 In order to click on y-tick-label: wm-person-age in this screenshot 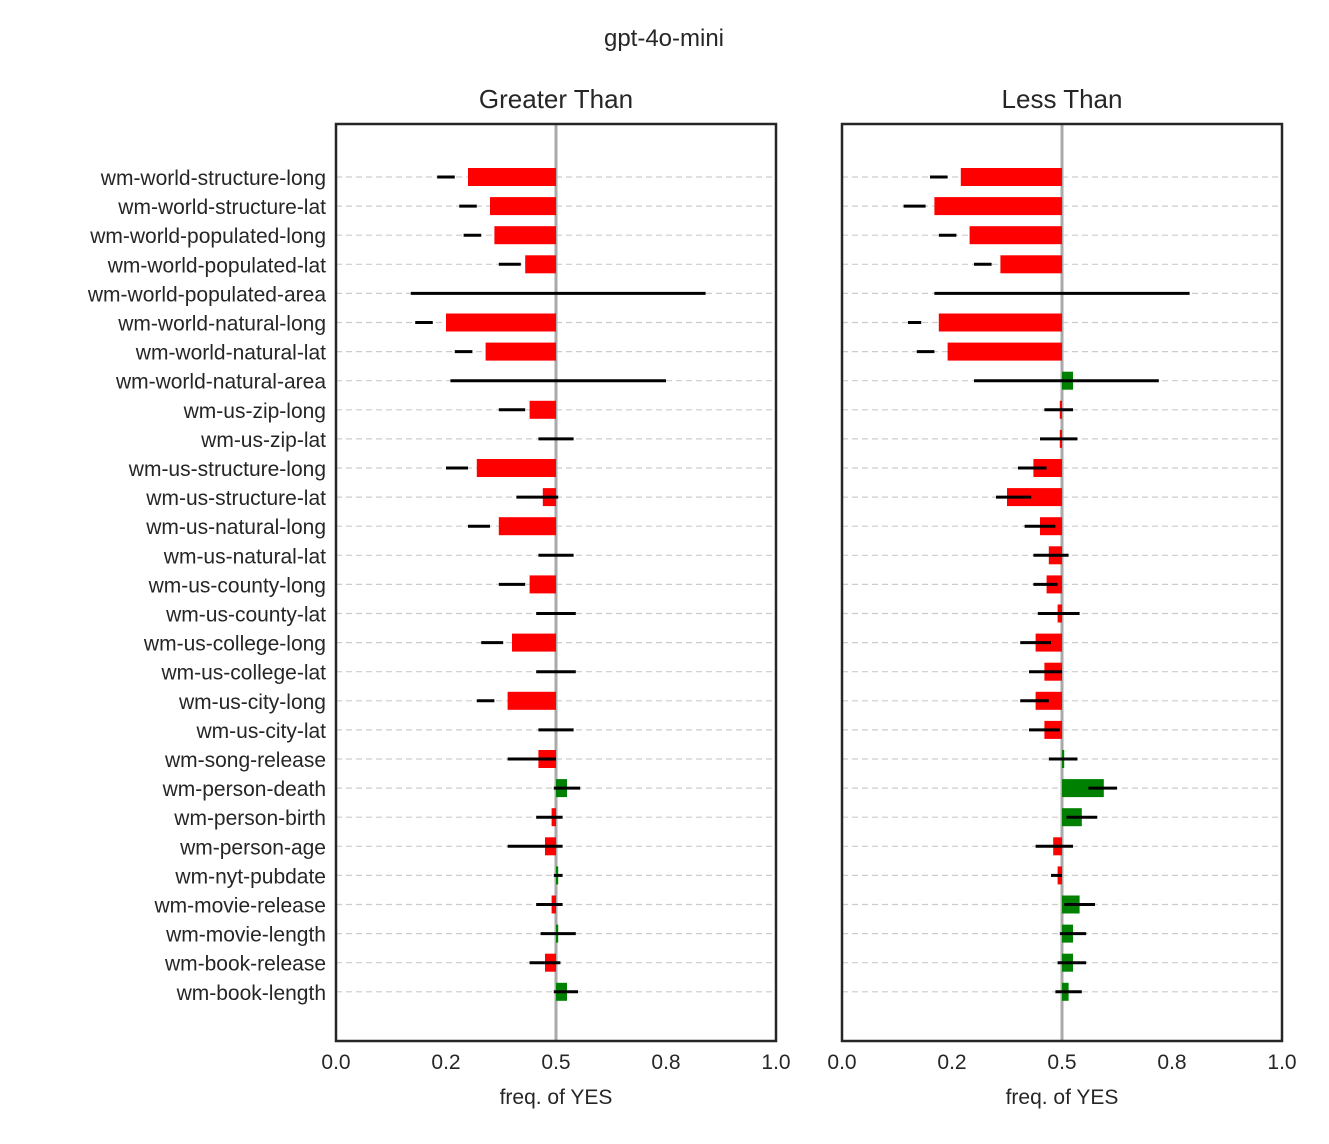, I will do `click(252, 847)`.